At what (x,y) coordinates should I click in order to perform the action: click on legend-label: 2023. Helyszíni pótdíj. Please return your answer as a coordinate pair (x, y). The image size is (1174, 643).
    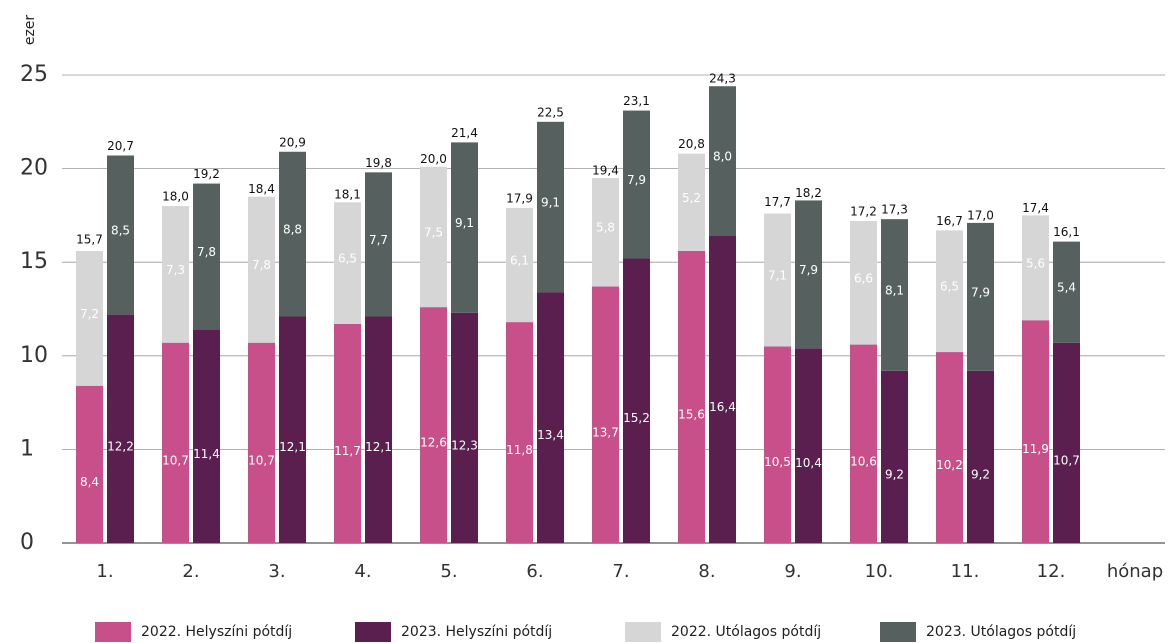
    Looking at the image, I should click on (476, 632).